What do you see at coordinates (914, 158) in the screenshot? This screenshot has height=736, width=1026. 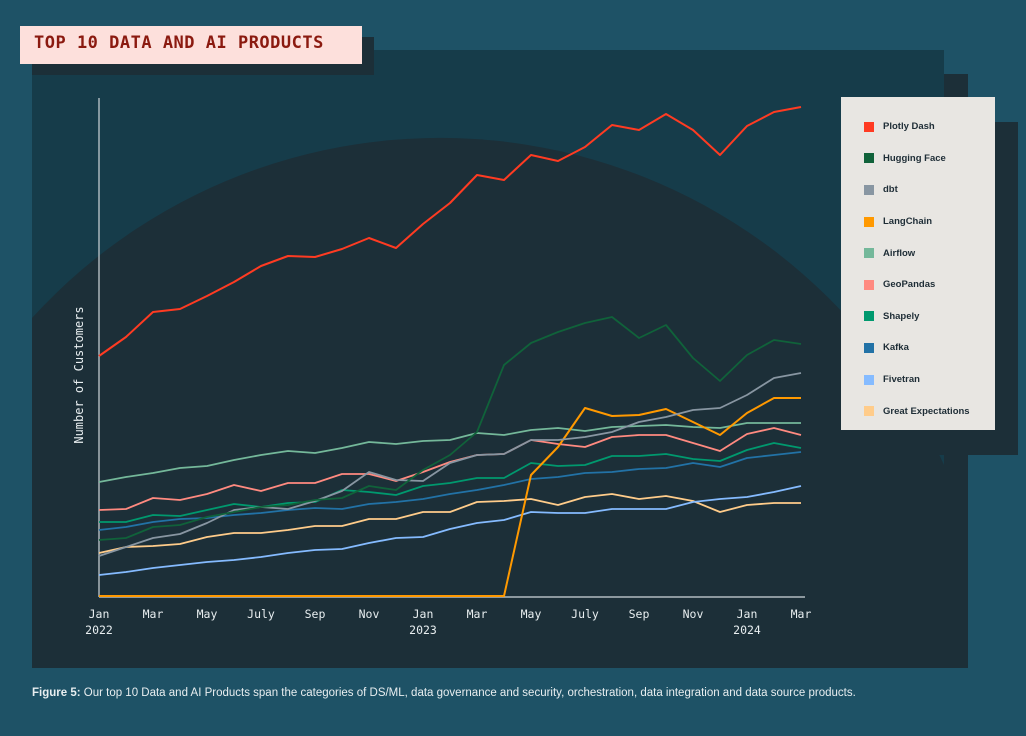 I see `legend-label: Hugging Face` at bounding box center [914, 158].